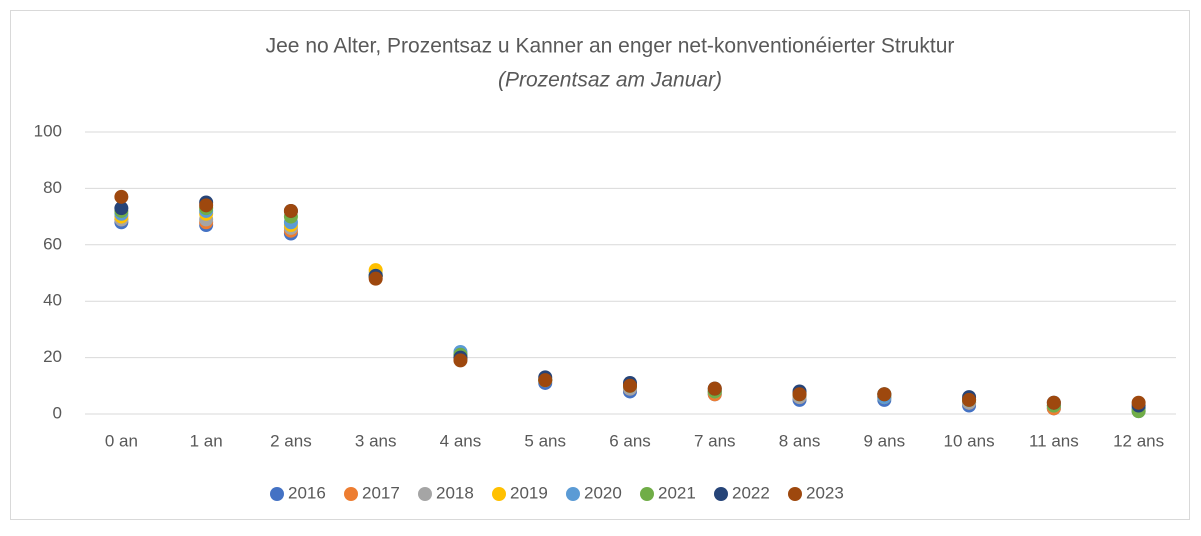  I want to click on x-tick-label: 5 ans, so click(545, 440).